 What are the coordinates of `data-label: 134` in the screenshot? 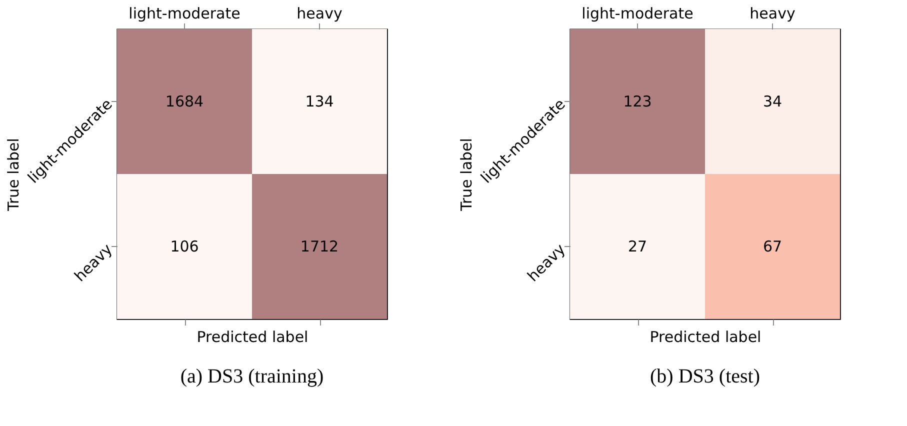 It's located at (319, 101).